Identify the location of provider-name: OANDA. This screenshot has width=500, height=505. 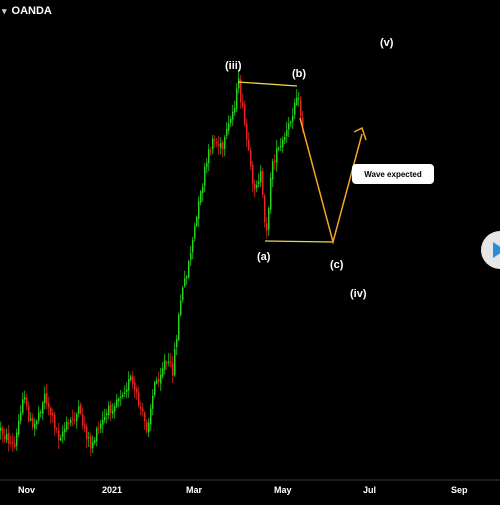
(31, 11).